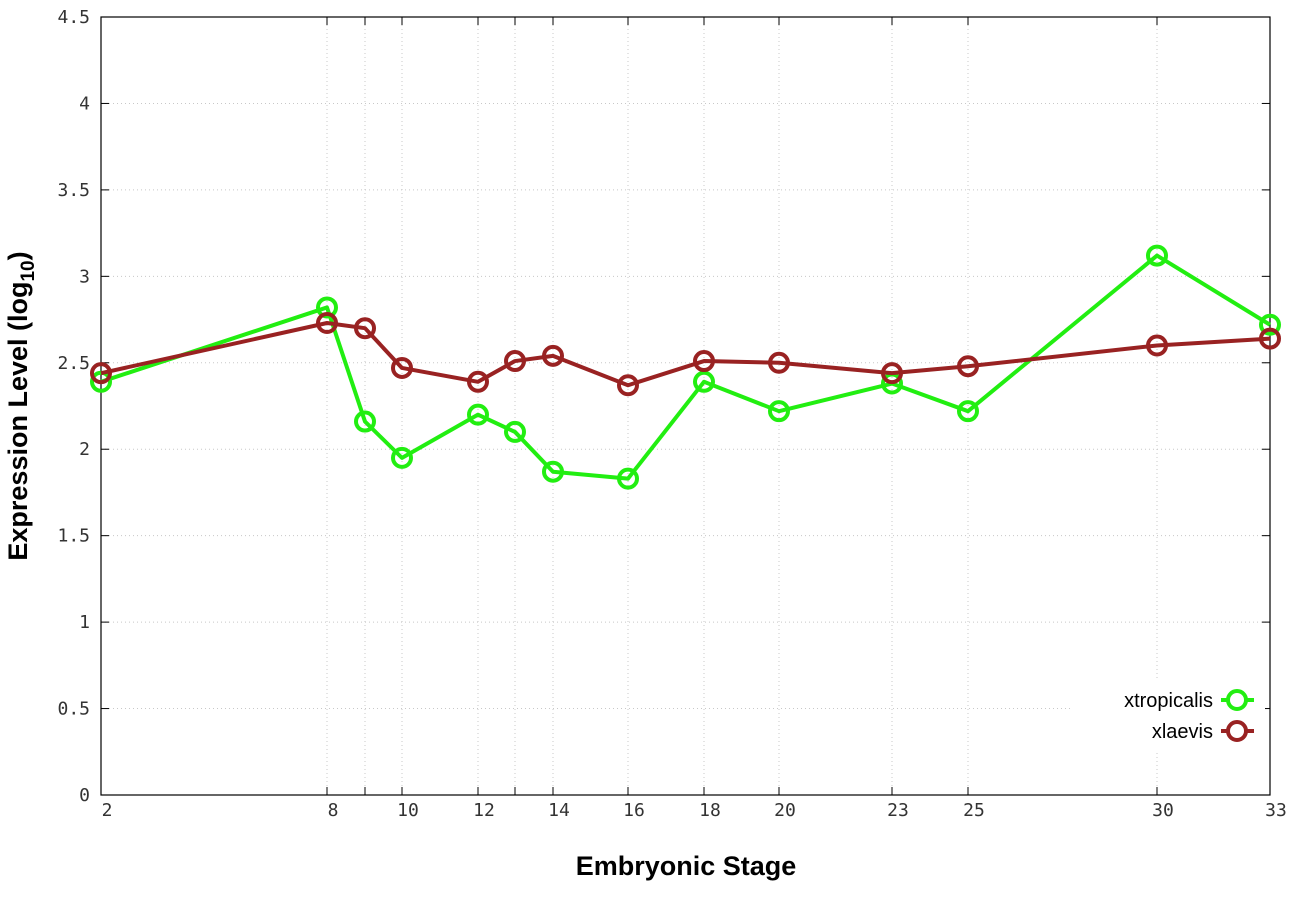 This screenshot has height=907, width=1296. Describe the element at coordinates (84, 103) in the screenshot. I see `y-tick-label: 4` at that location.